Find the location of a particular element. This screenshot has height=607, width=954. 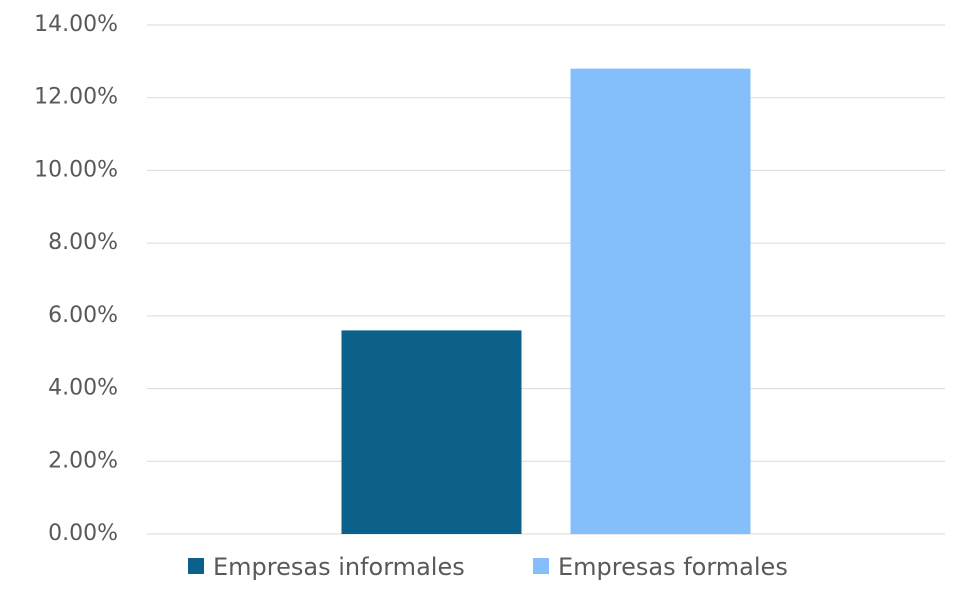

y-tick-label: 10.00% is located at coordinates (76, 169).